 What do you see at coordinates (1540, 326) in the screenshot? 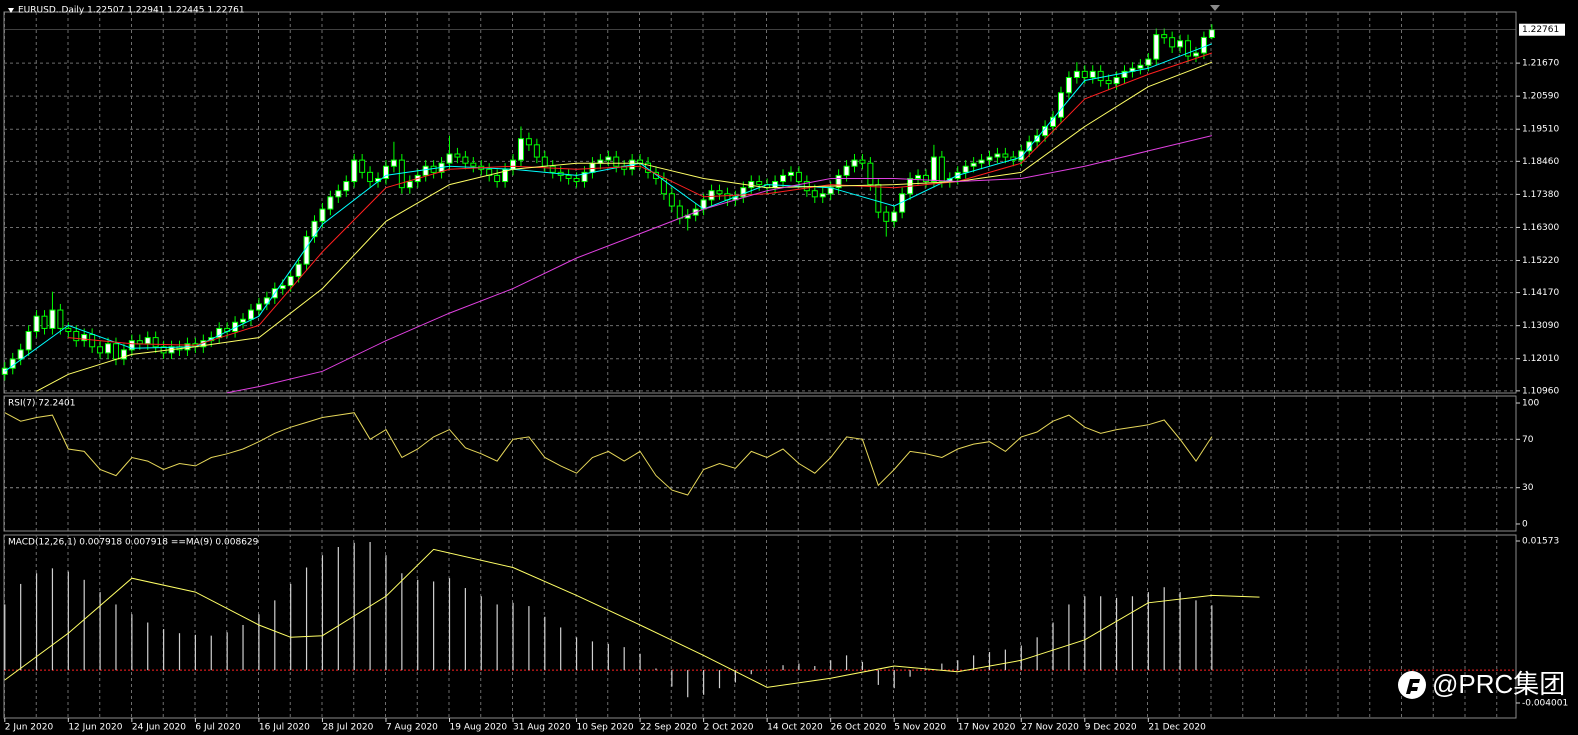
I see `y-tick-label: 1.13090` at bounding box center [1540, 326].